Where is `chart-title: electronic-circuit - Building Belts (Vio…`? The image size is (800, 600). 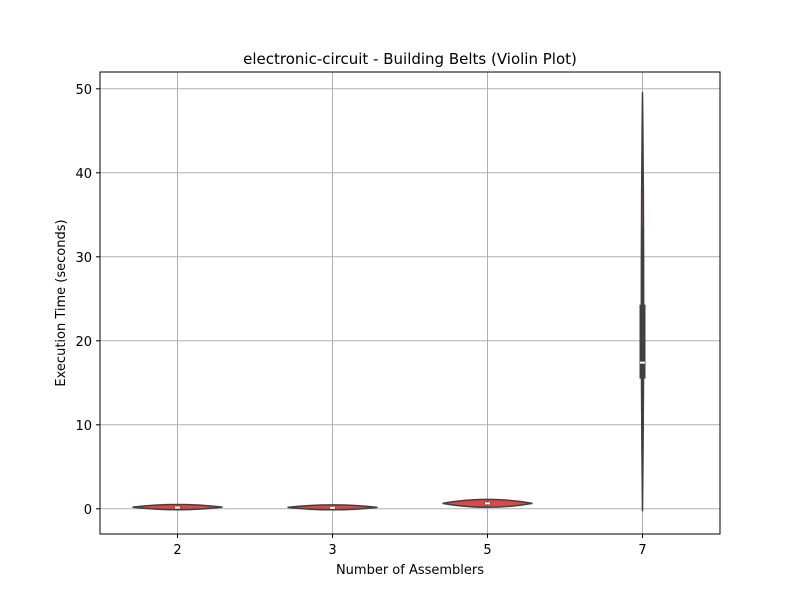
chart-title: electronic-circuit - Building Belts (Vio… is located at coordinates (410, 59).